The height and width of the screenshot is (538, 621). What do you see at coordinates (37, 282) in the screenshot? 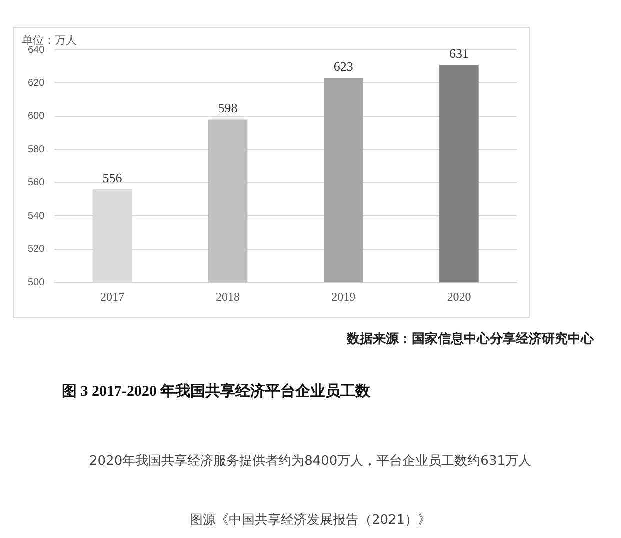
I see `y-tick-label: 500` at bounding box center [37, 282].